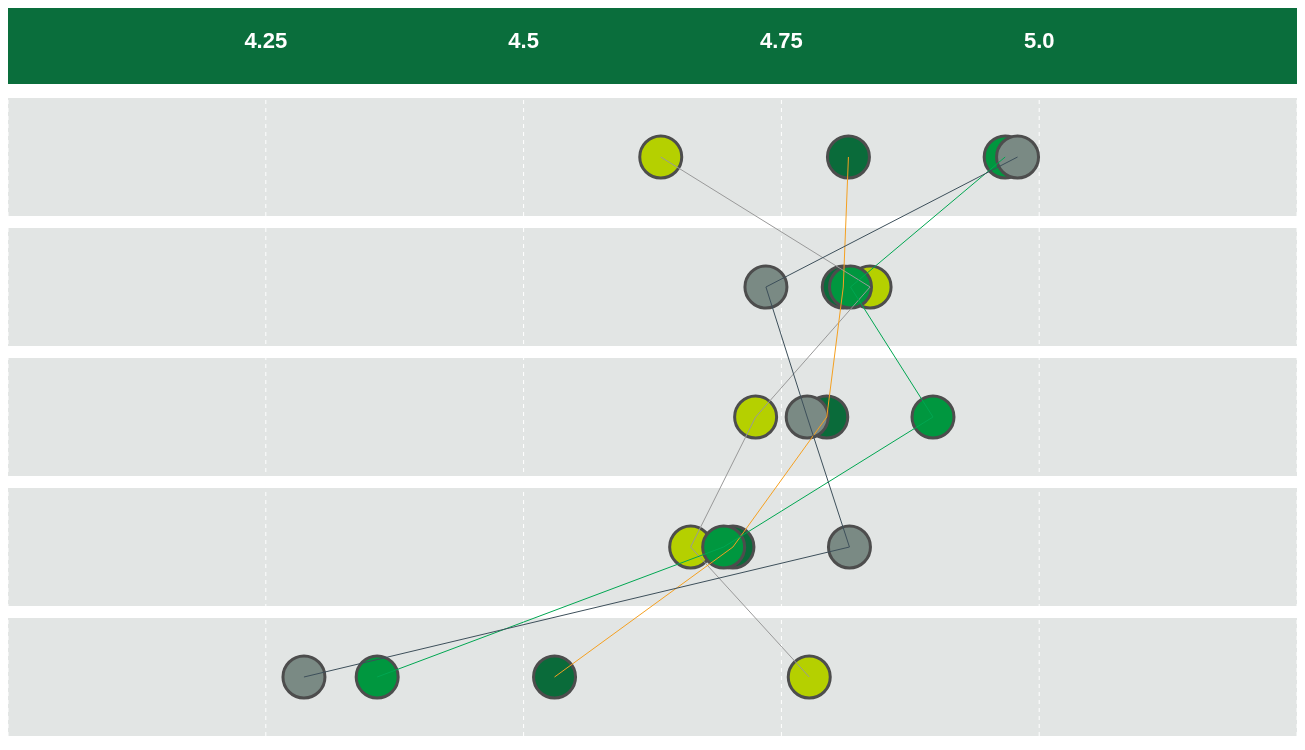  What do you see at coordinates (523, 40) in the screenshot?
I see `x-tick-label: 4.5` at bounding box center [523, 40].